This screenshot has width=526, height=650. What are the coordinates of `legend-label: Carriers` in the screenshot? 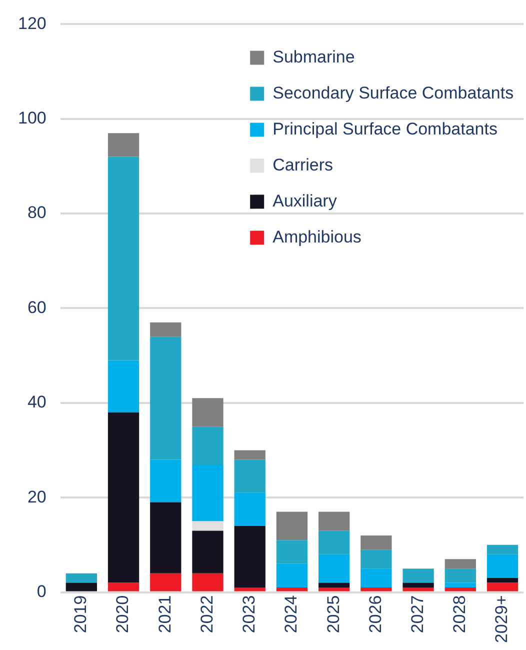 It's located at (303, 164).